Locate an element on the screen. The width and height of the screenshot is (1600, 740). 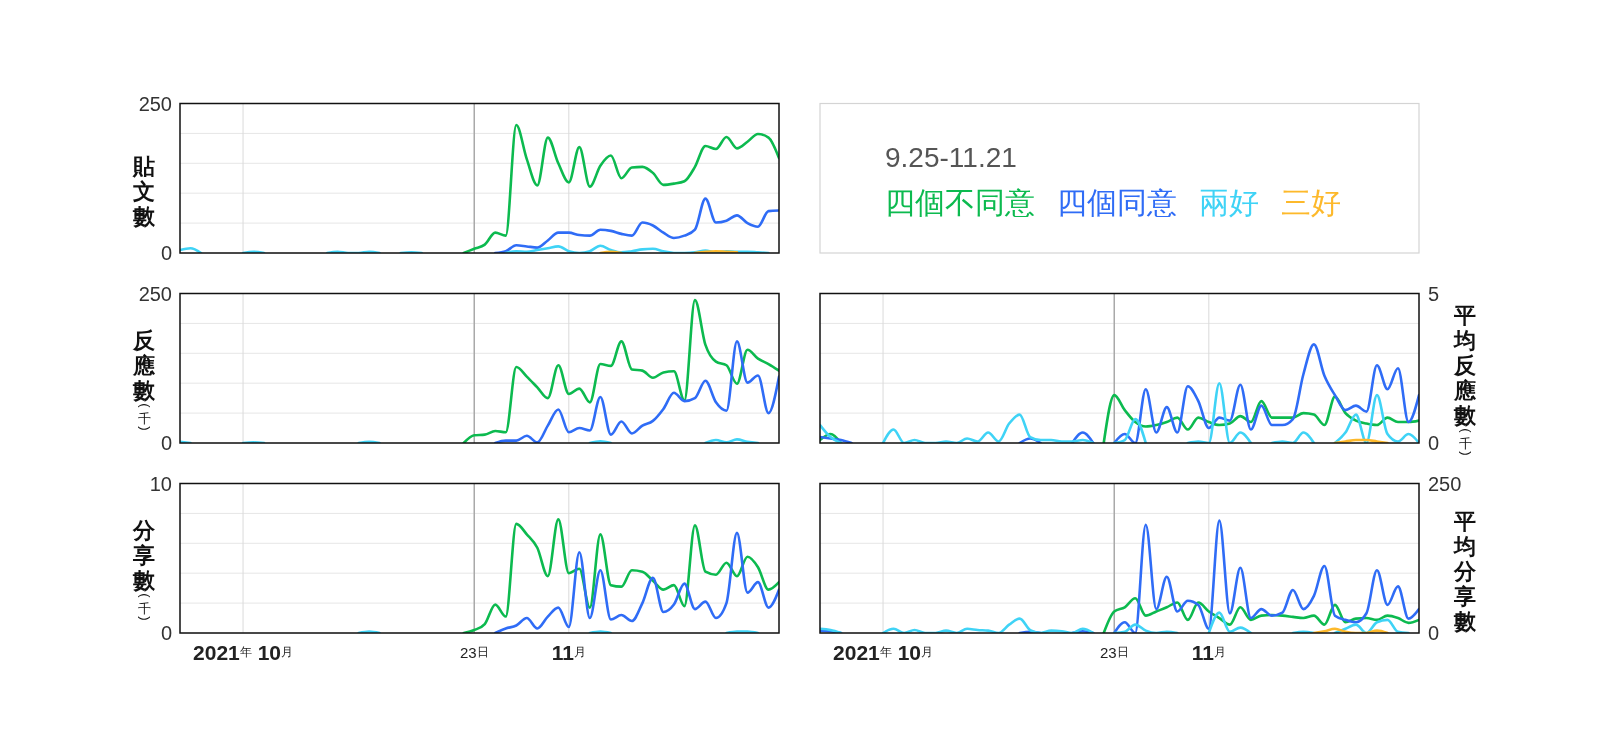
y-axis-title: 分享數(千) is located at coordinates (144, 569).